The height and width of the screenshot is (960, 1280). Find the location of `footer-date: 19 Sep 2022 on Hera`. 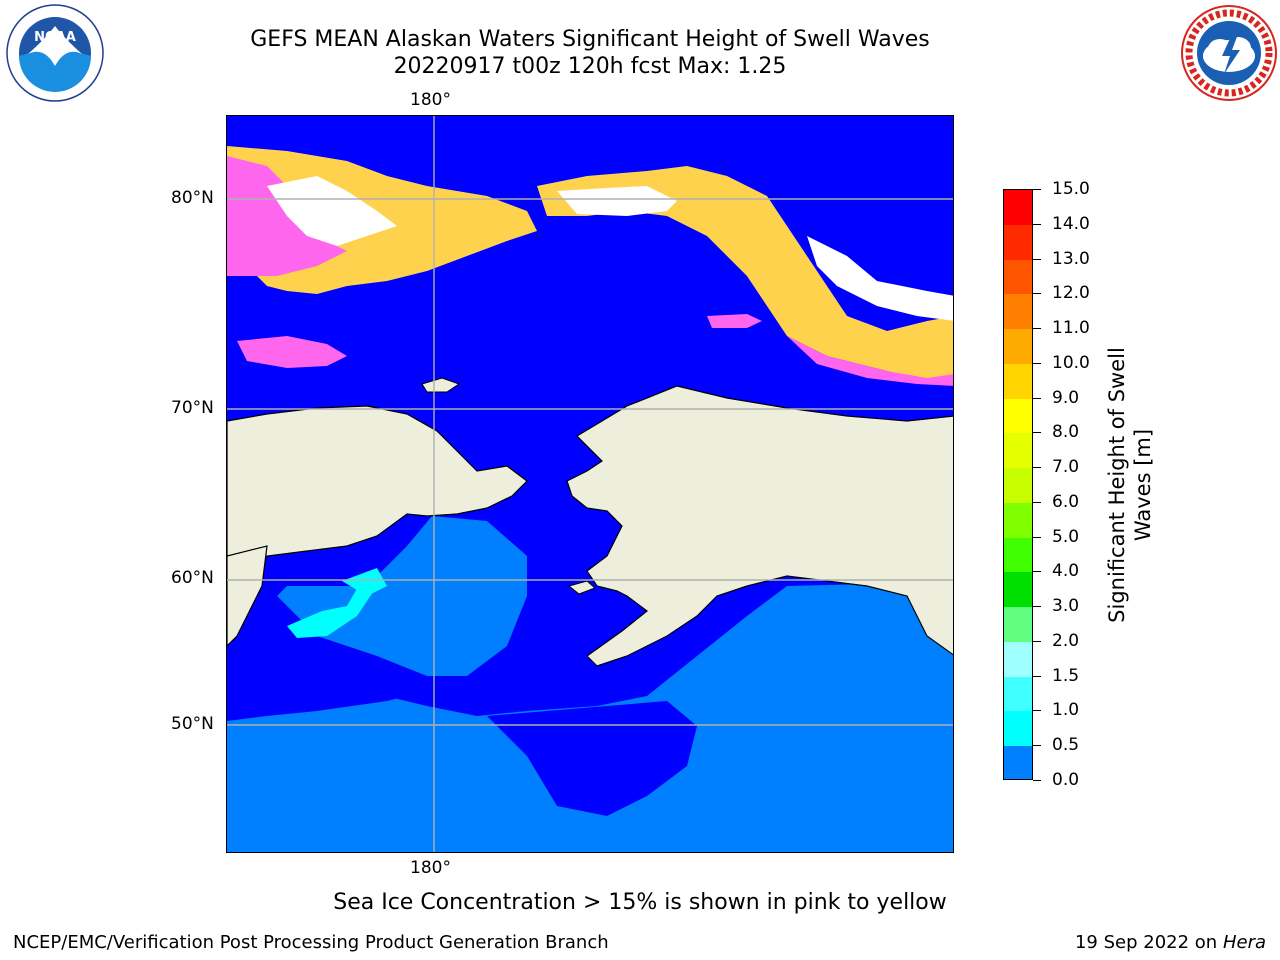

footer-date: 19 Sep 2022 on Hera is located at coordinates (1170, 942).